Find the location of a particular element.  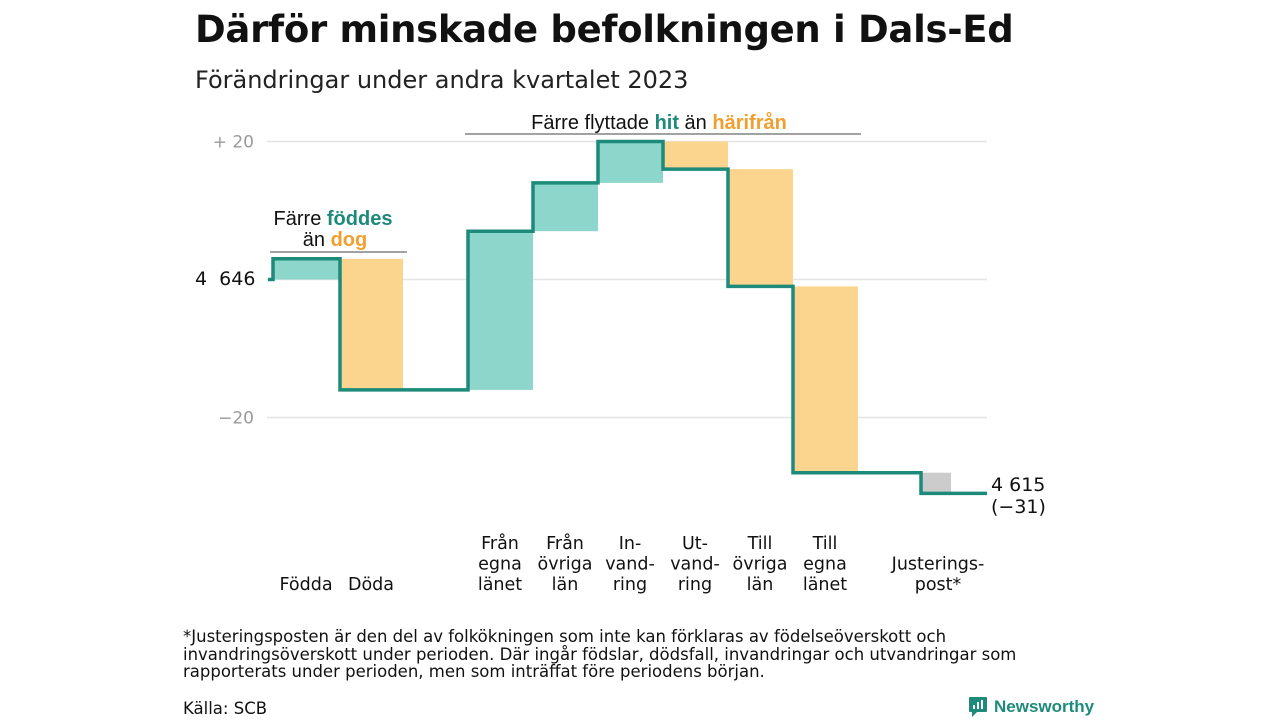

category-label-4-1: vand- is located at coordinates (630, 565).